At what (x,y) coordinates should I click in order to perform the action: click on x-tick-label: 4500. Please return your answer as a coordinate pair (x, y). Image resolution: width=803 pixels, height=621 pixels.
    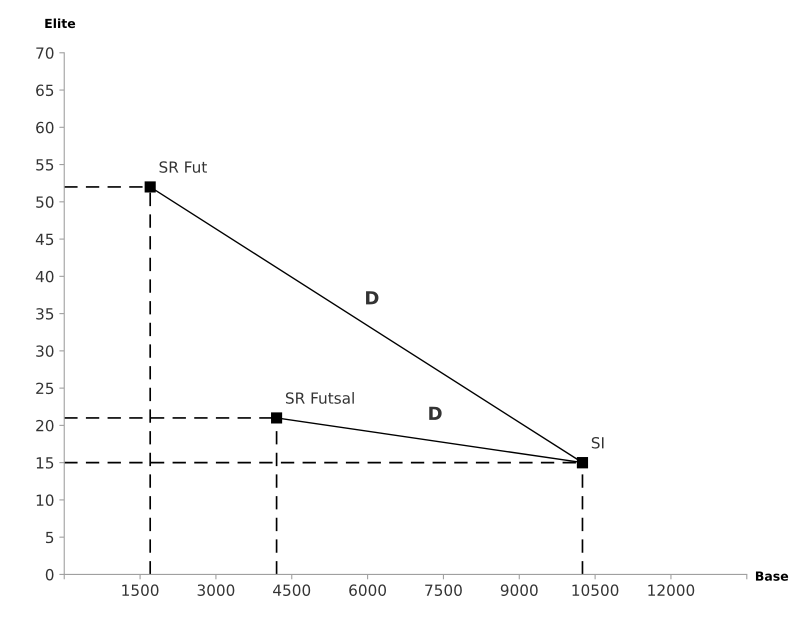
    Looking at the image, I should click on (291, 590).